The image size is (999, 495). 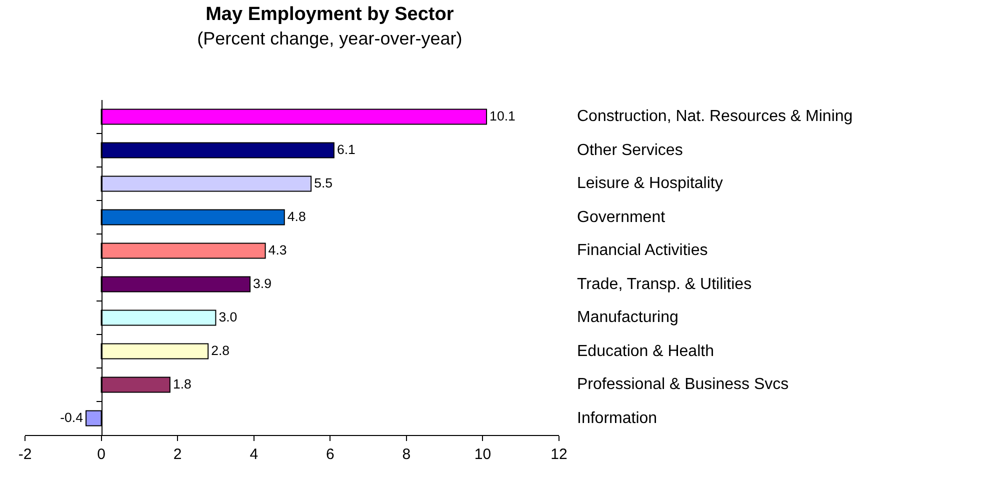 I want to click on data-label: 2.8, so click(x=220, y=350).